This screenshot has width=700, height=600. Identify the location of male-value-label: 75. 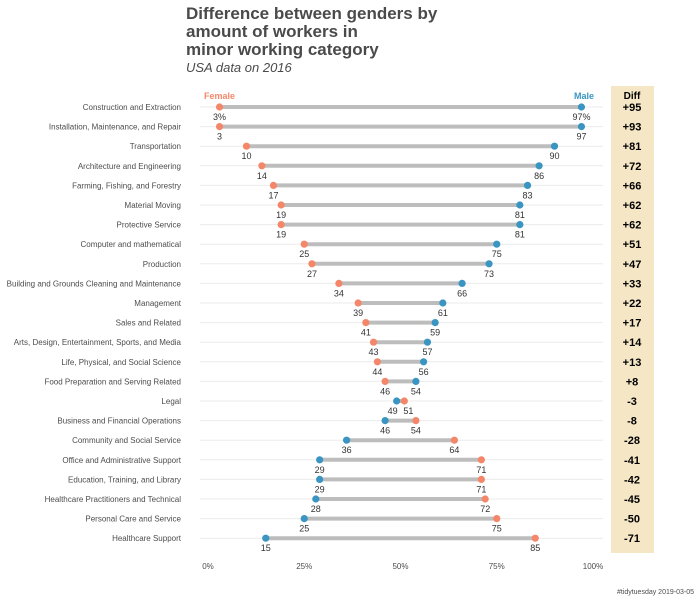
(497, 254).